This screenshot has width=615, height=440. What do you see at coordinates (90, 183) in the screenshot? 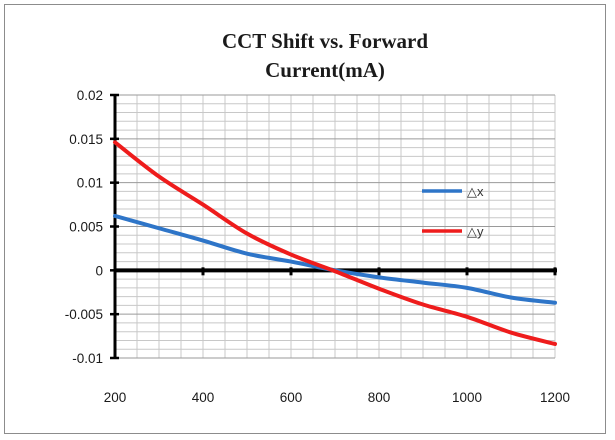
I see `y-tick-label: 0.01` at bounding box center [90, 183].